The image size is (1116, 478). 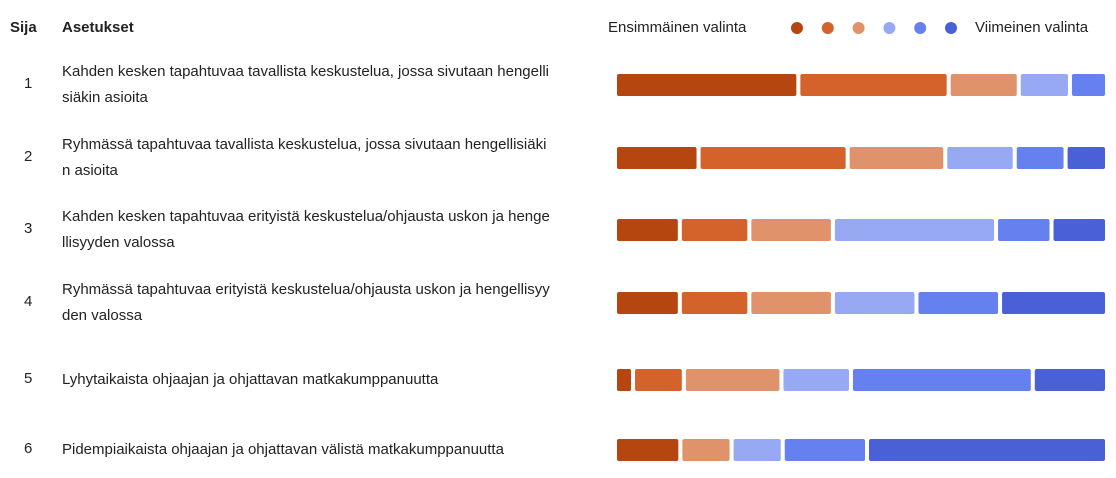 I want to click on rank: 4, so click(x=28, y=301).